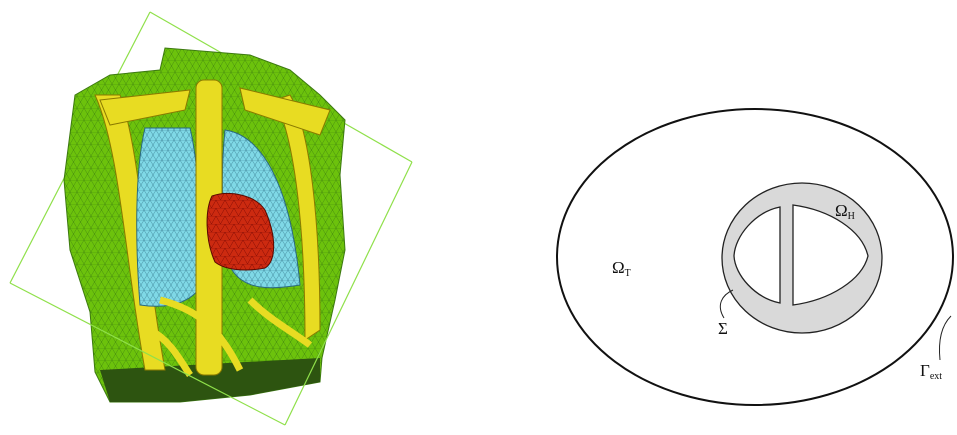 The image size is (957, 435). I want to click on heart-mesh, so click(240, 231).